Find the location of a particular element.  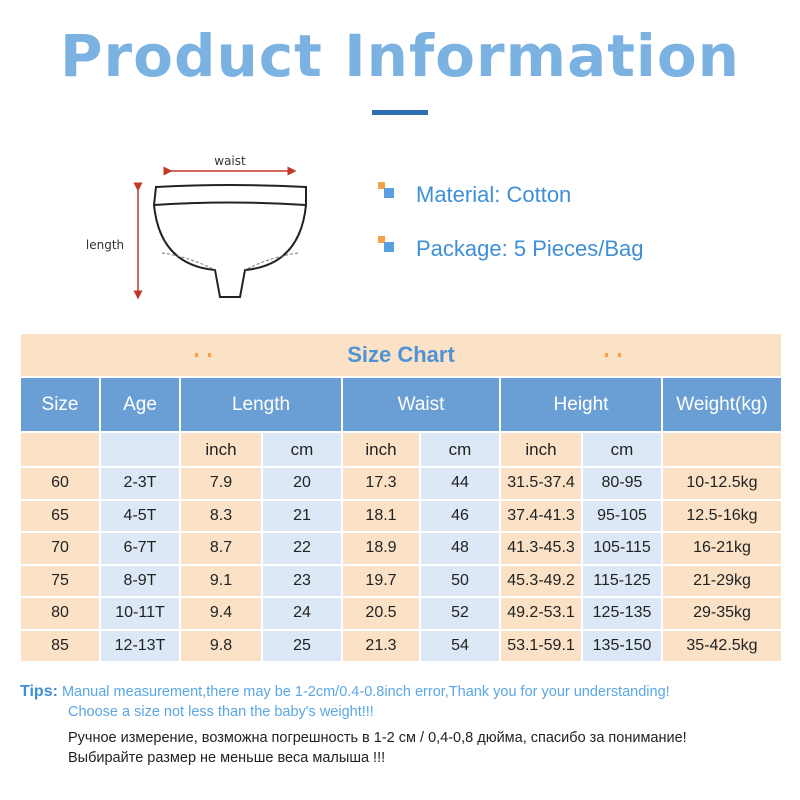

tips-label: Tips: is located at coordinates (39, 691).